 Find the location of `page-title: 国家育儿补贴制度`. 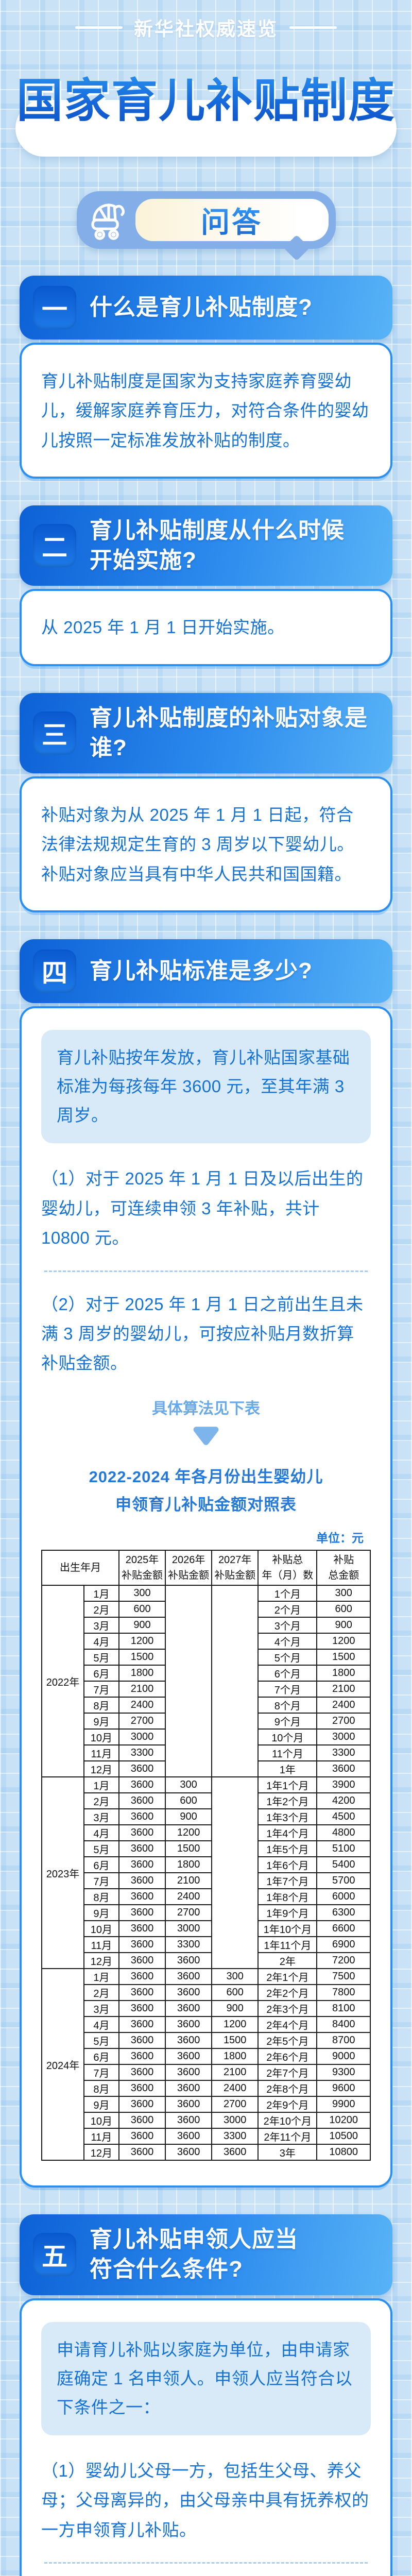

page-title: 国家育儿补贴制度 is located at coordinates (206, 96).